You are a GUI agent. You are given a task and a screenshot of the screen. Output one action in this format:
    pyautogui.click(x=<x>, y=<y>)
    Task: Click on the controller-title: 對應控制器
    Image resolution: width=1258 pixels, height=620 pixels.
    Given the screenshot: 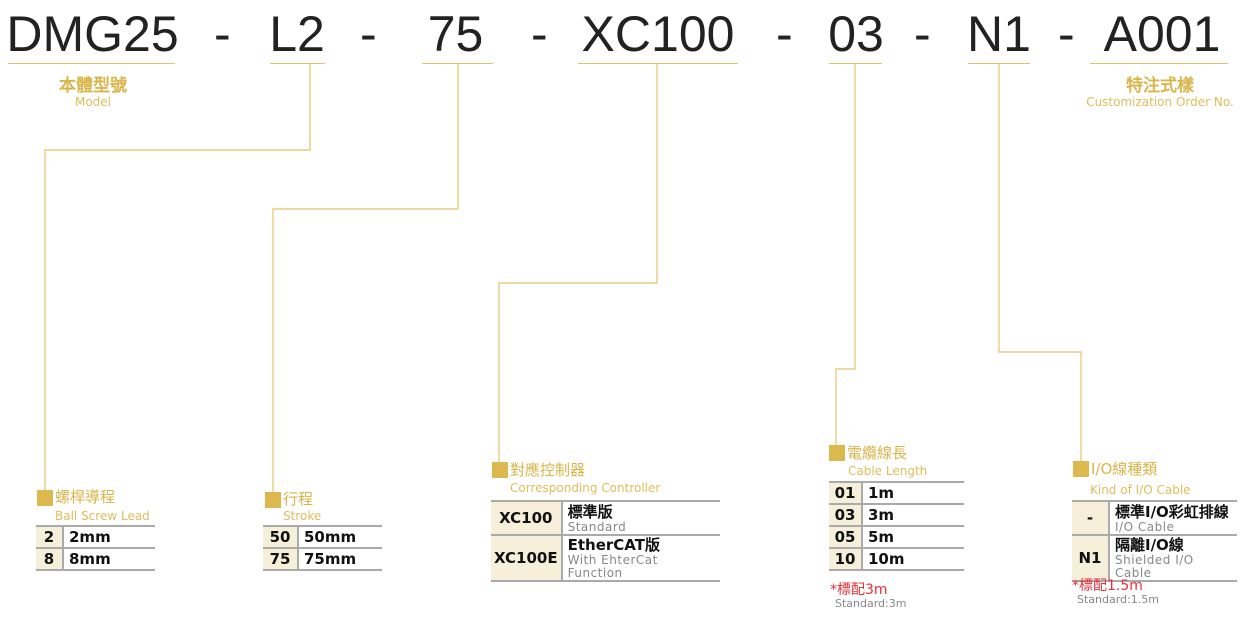 What is the action you would take?
    pyautogui.click(x=548, y=470)
    